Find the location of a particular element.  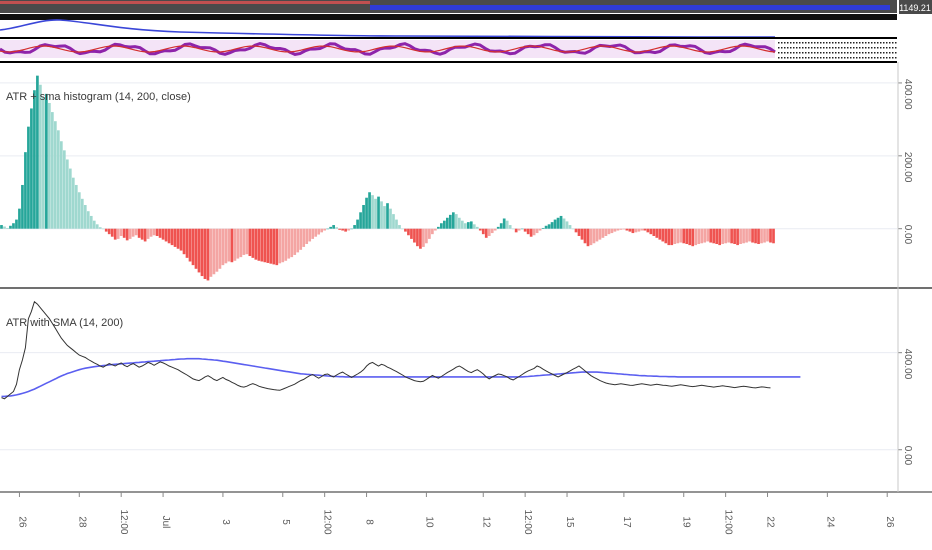

y-tick-label: 0.00 is located at coordinates (907, 456).